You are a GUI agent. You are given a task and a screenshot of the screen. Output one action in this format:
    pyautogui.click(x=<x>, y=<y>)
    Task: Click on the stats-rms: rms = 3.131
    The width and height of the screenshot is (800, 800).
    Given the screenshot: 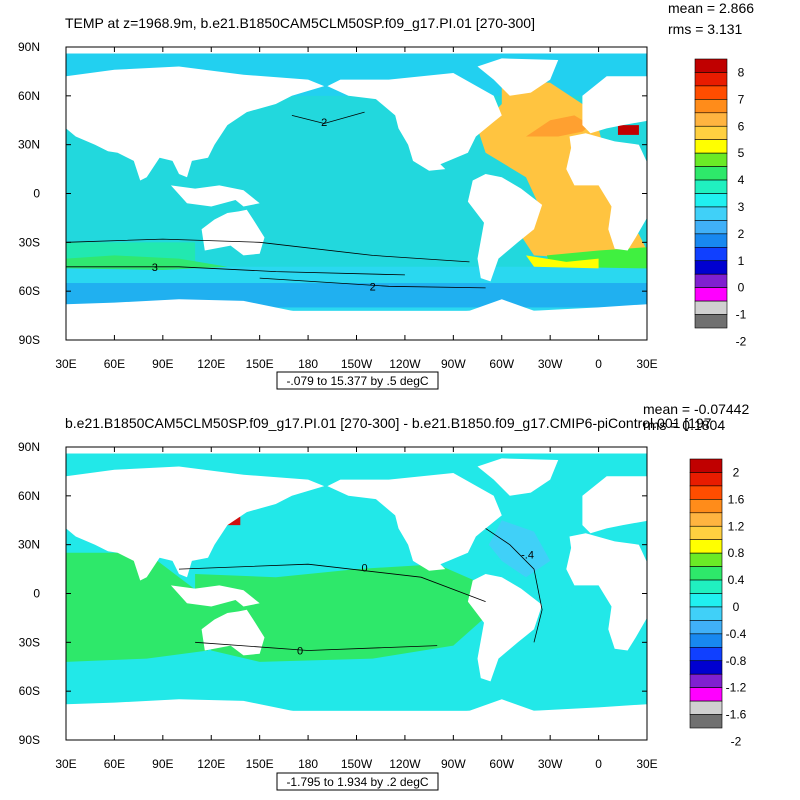 What is the action you would take?
    pyautogui.click(x=705, y=29)
    